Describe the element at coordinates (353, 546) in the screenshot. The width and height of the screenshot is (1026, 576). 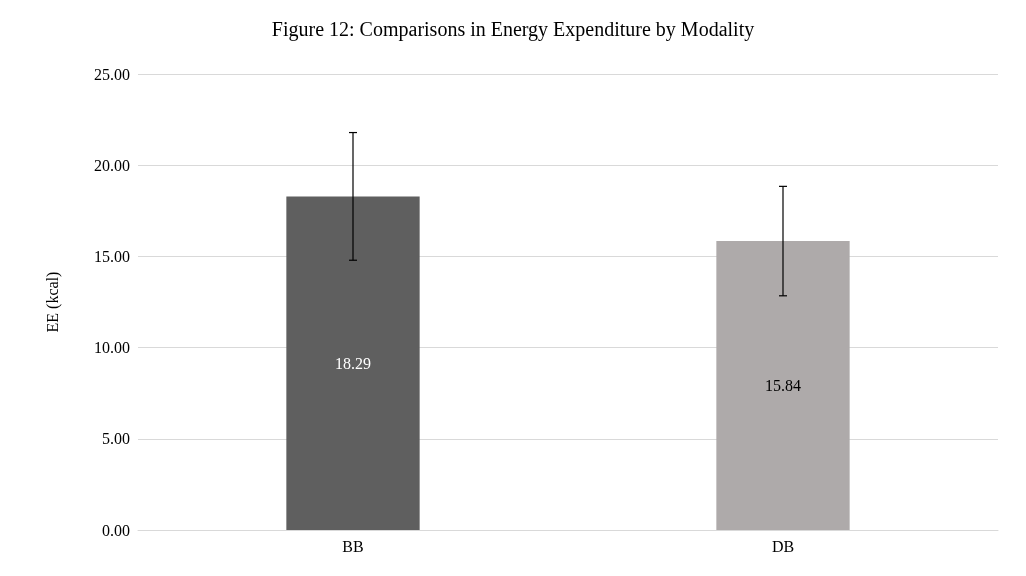
I see `x-tick-label: BB` at that location.